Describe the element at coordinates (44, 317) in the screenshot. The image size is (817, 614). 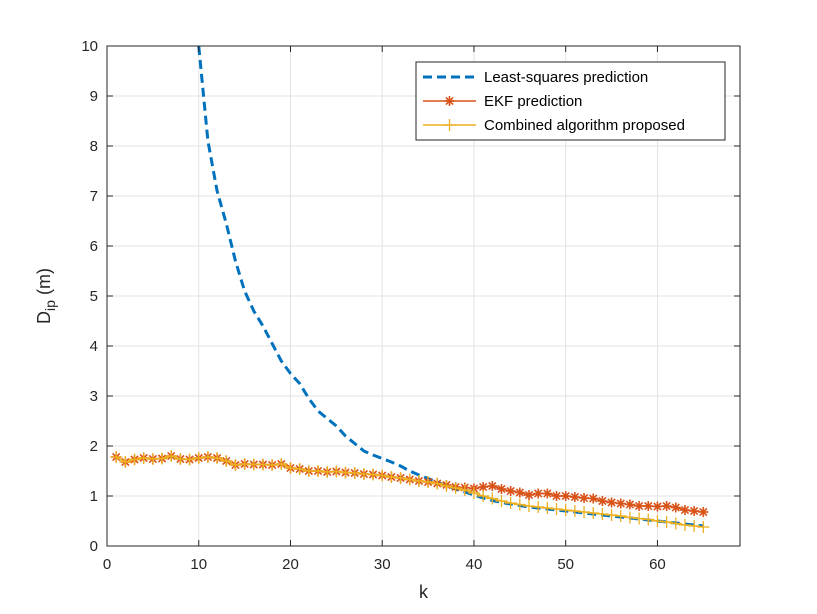
I see `y-axis-label-main: D` at that location.